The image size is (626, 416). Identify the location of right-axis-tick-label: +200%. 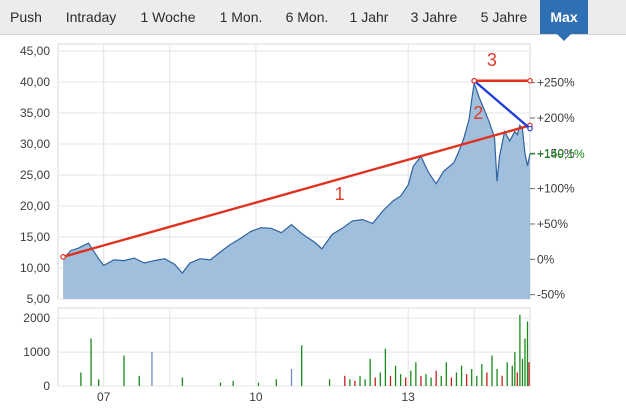
(556, 118).